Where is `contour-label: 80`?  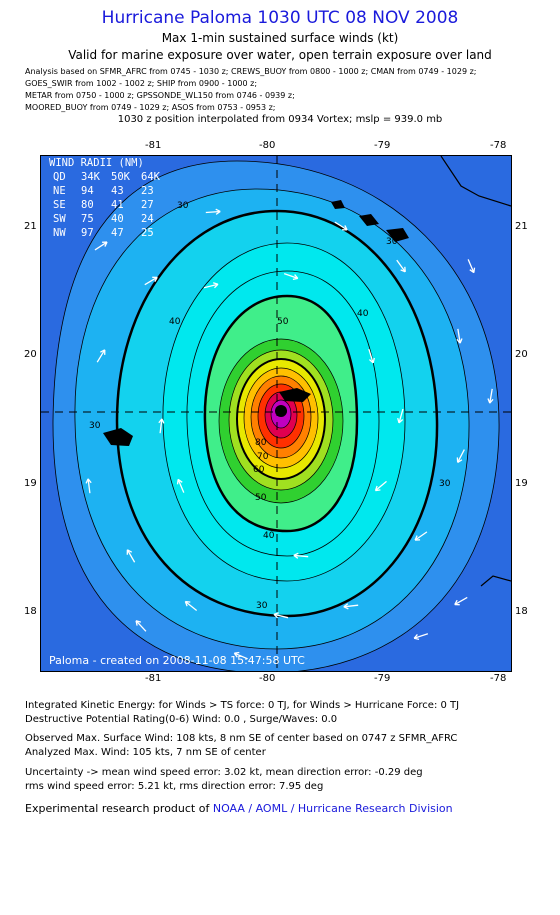
contour-label: 80 is located at coordinates (261, 443).